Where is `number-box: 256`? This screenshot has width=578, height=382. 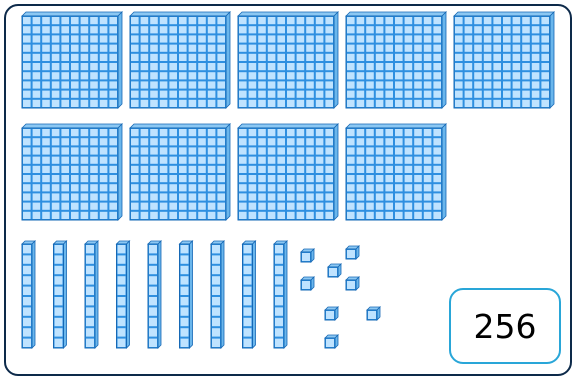 number-box: 256 is located at coordinates (505, 326).